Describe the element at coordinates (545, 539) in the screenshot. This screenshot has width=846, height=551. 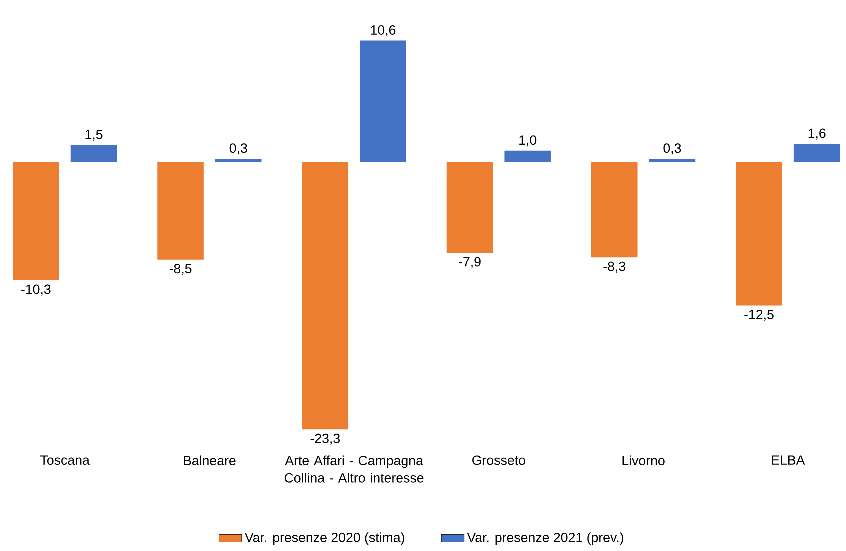
I see `legend-label: Var. presenze 2021 (prev.)` at that location.